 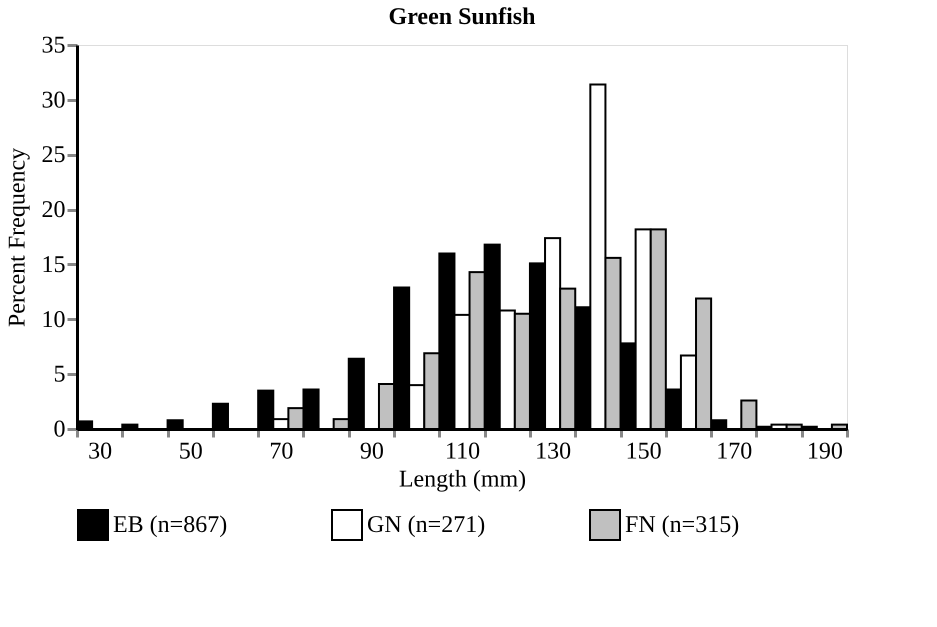 I want to click on x-tick-label: 70, so click(x=281, y=451).